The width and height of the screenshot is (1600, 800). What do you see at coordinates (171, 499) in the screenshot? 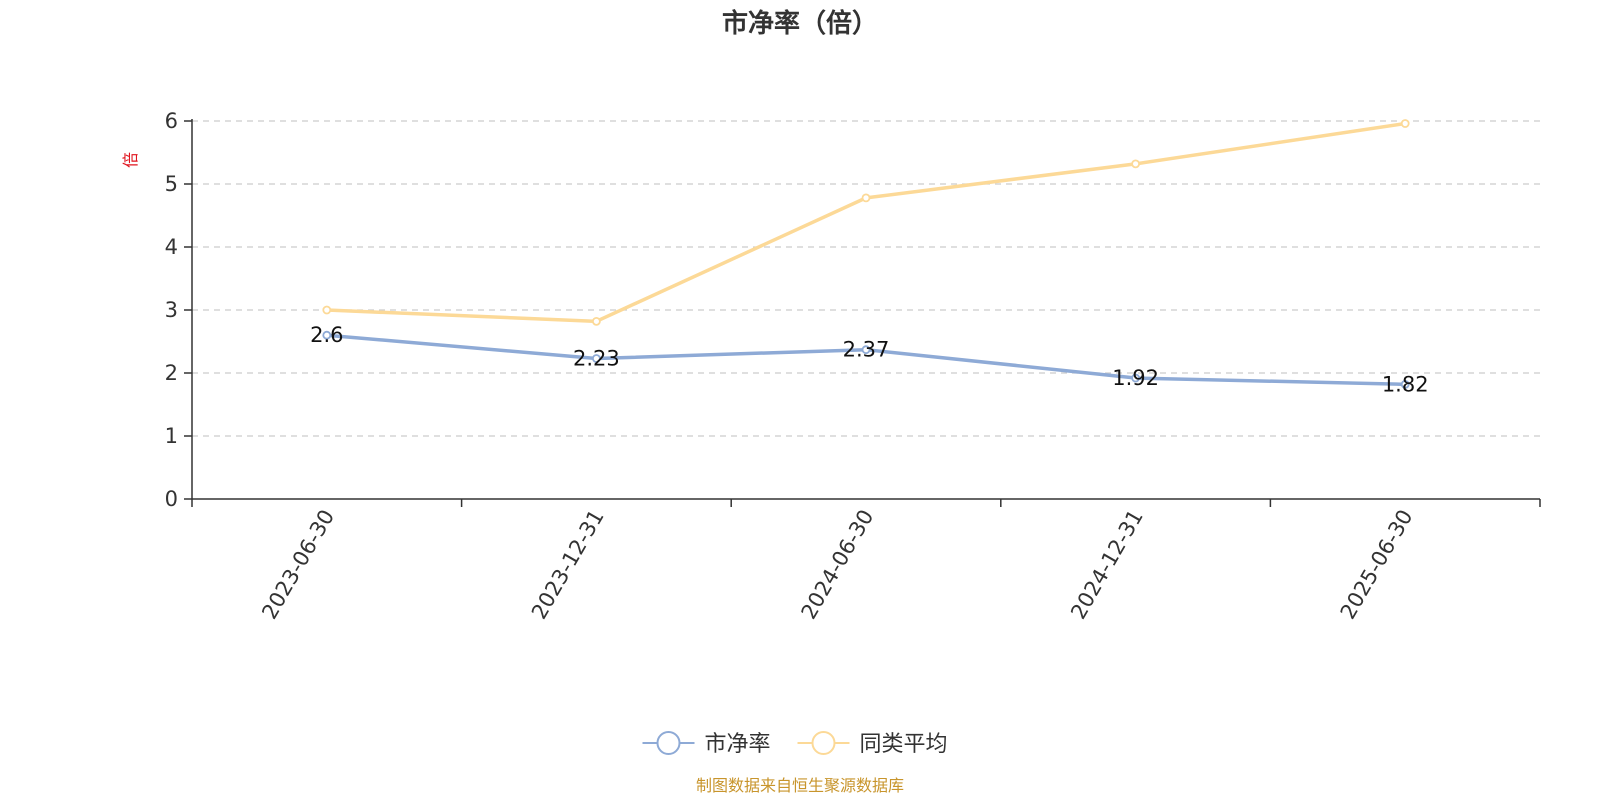
I see `y-tick-label: 0` at bounding box center [171, 499].